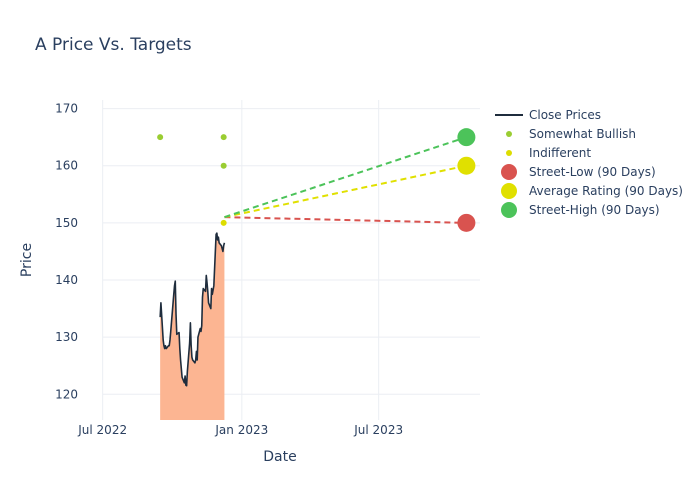 Image resolution: width=700 pixels, height=500 pixels. I want to click on y-tick-label: 150, so click(66, 223).